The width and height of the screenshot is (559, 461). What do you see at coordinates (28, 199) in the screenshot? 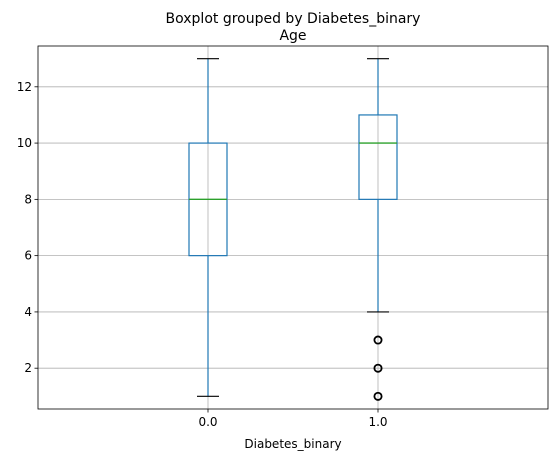
I see `y-tick-label: 8` at bounding box center [28, 199].